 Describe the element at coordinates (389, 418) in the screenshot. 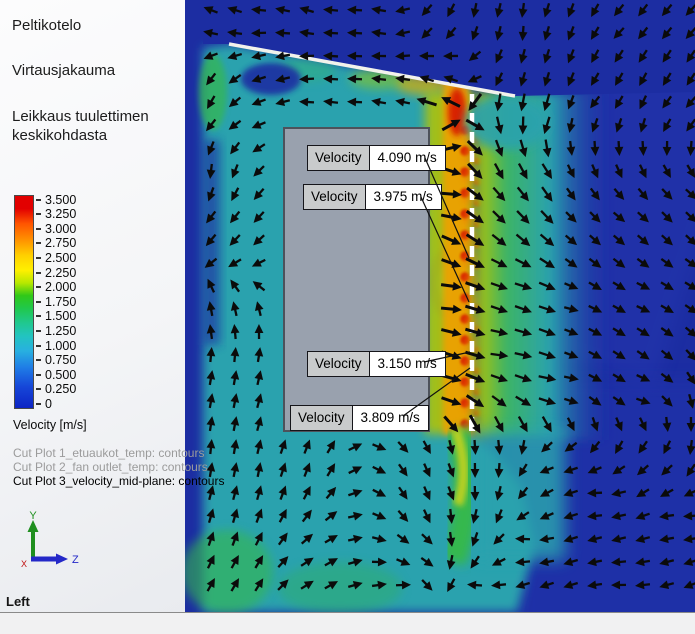

I see `callout-value: 3.809 m/s` at that location.